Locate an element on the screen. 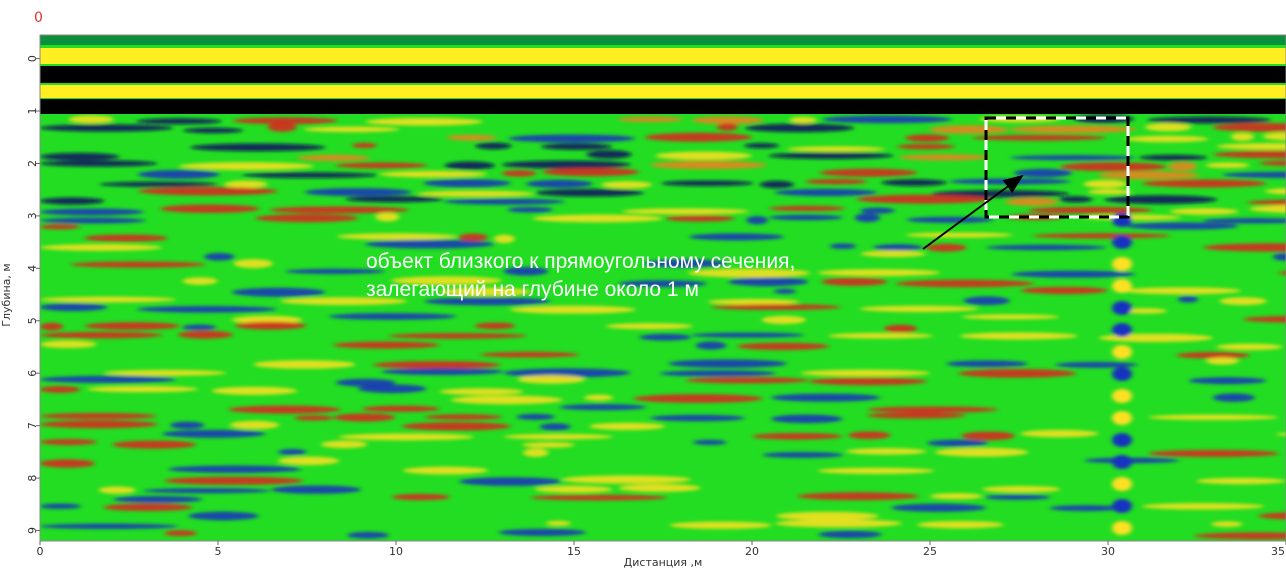 This screenshot has height=575, width=1286. x-tick-label: 35 is located at coordinates (1278, 551).